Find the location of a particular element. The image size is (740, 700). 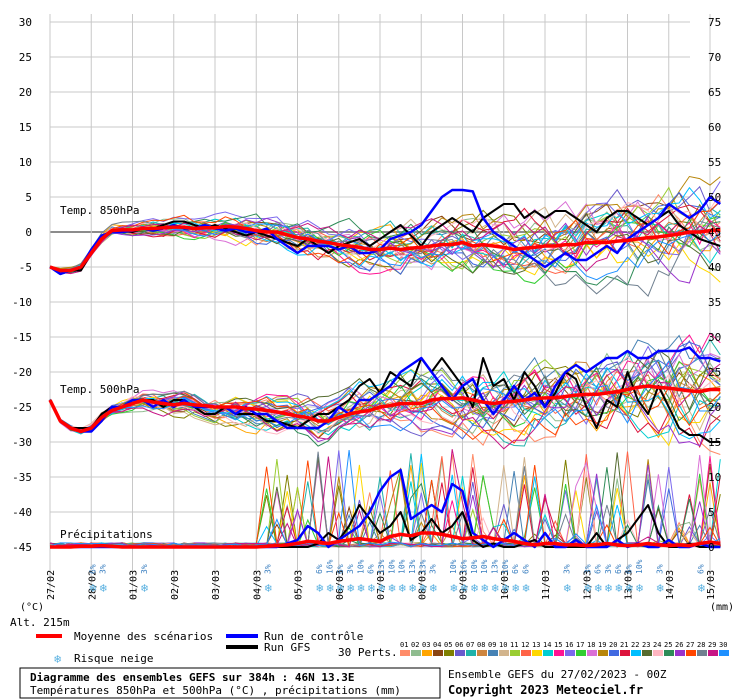

x-tick-label: 12/03 is located at coordinates (587, 585).